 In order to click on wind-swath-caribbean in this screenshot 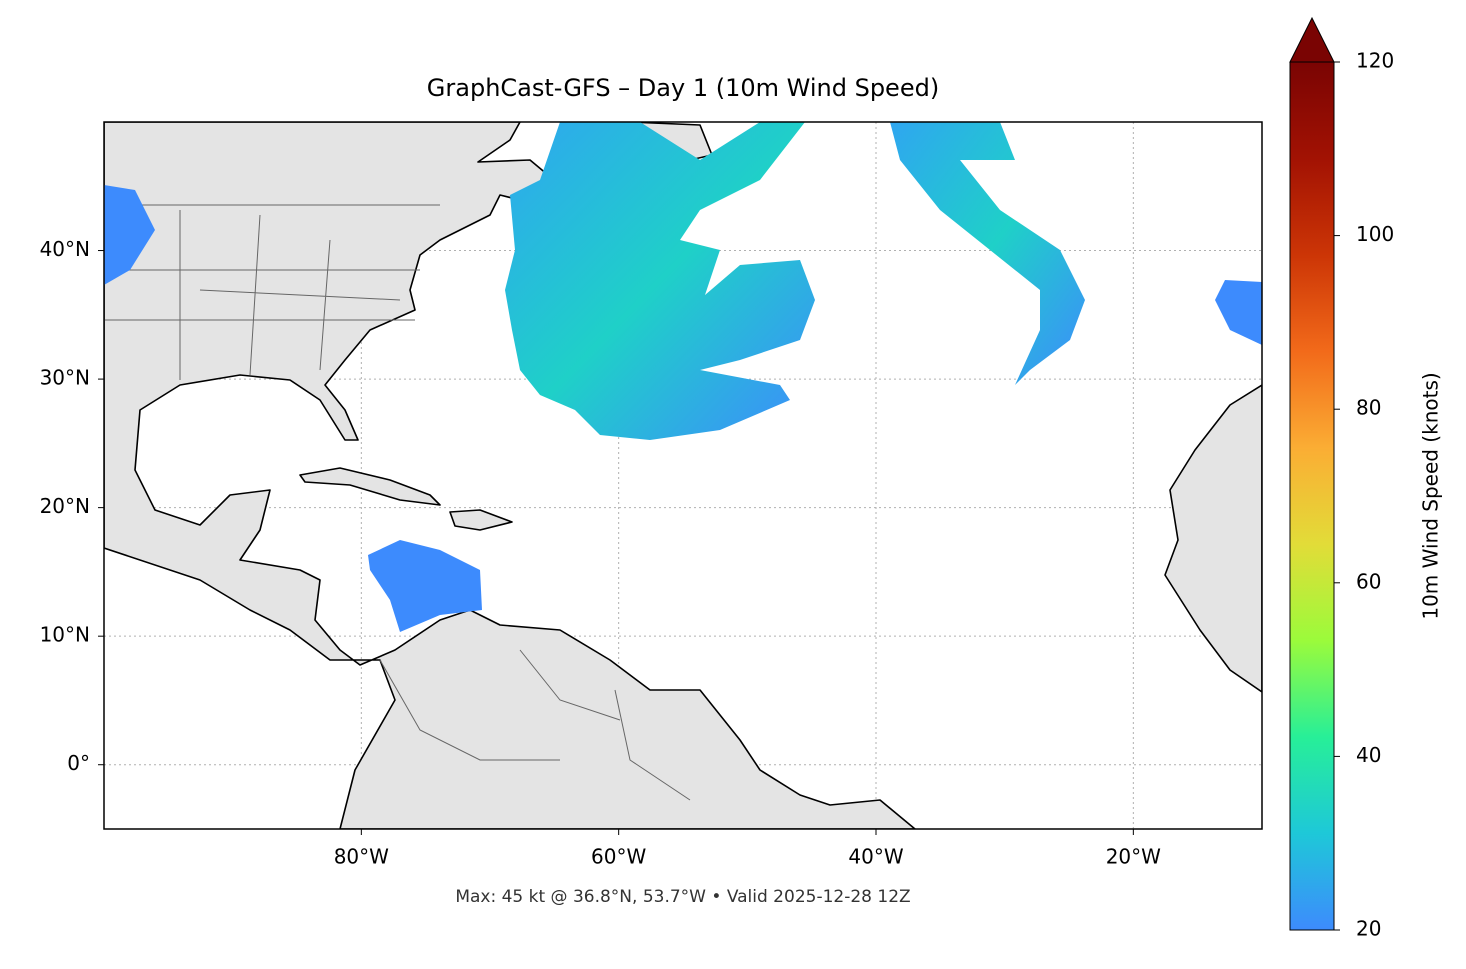, I will do `click(425, 586)`.